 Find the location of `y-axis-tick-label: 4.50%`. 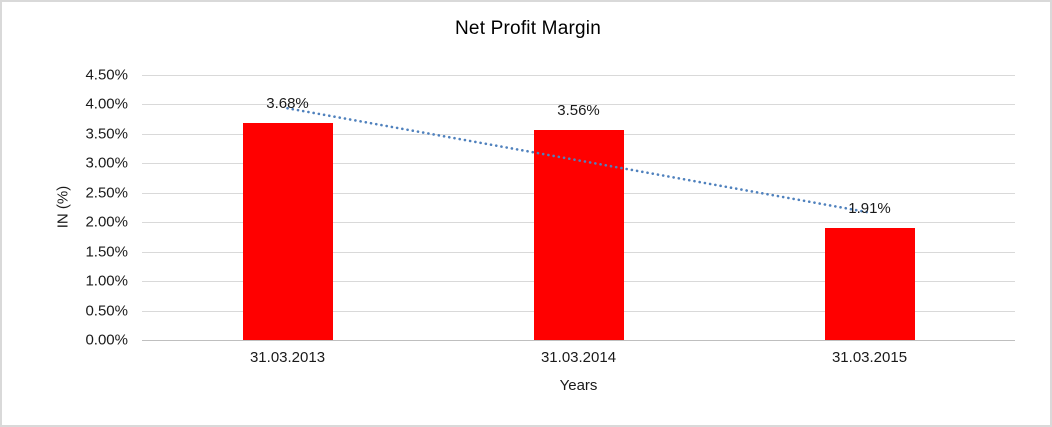

y-axis-tick-label: 4.50% is located at coordinates (106, 75).